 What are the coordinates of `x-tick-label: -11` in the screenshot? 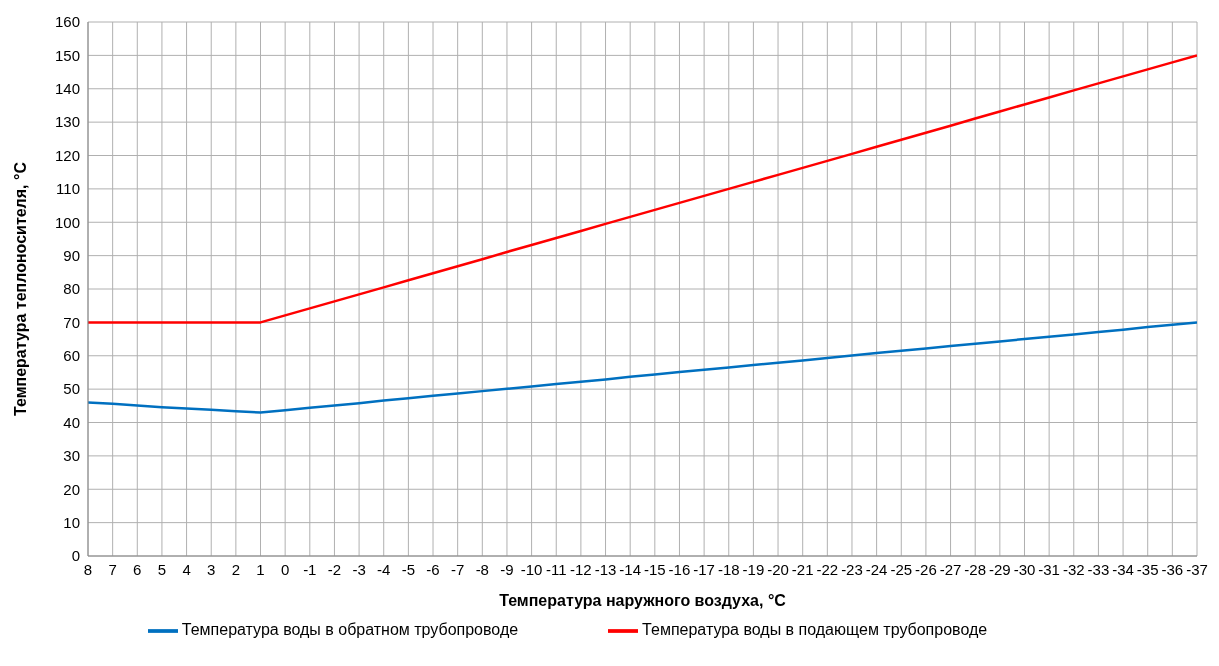 It's located at (556, 569).